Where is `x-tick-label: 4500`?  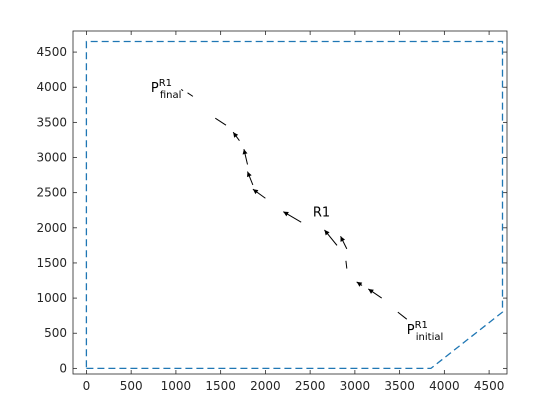
x-tick-label: 4500 is located at coordinates (489, 386).